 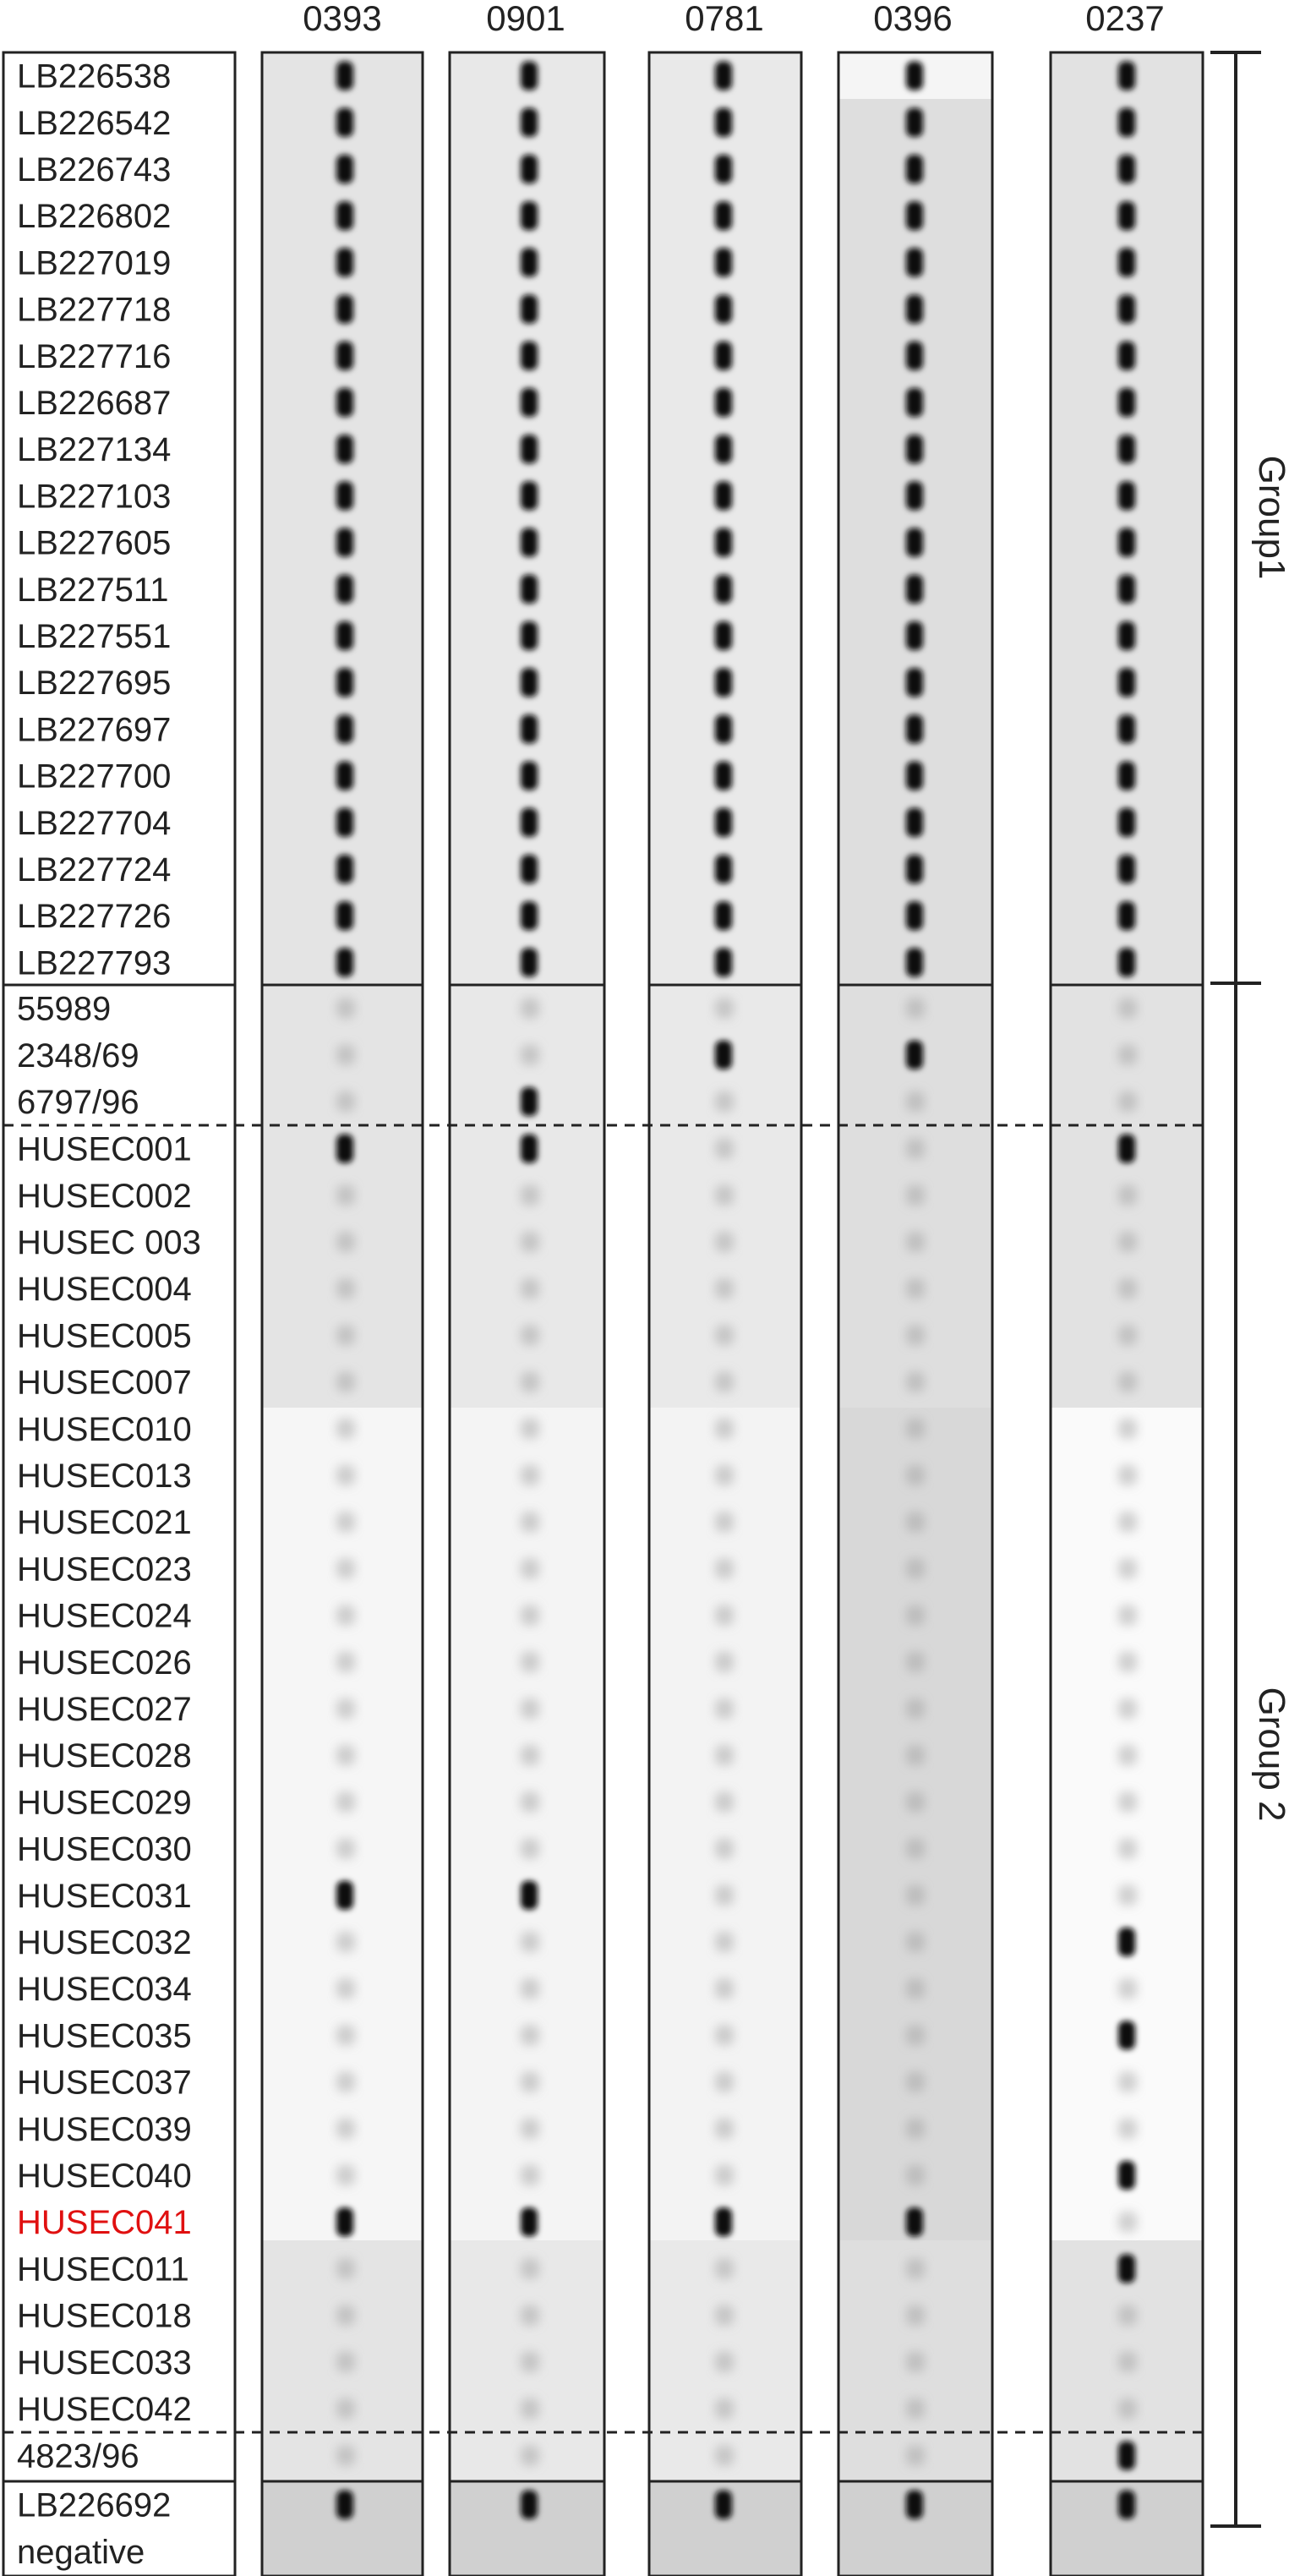 I want to click on sample-label: HUSEC005, so click(x=104, y=1335).